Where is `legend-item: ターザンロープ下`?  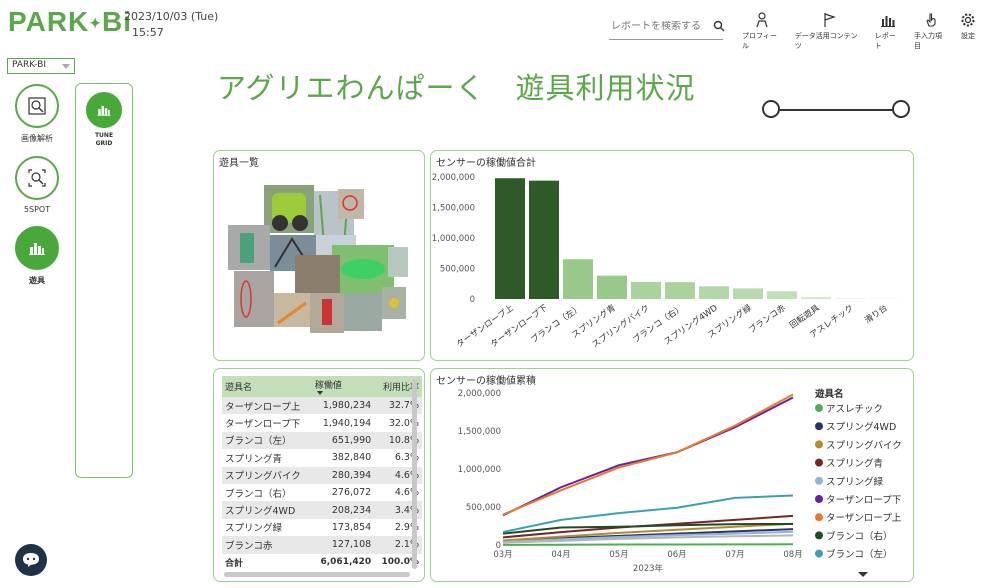
legend-item: ターザンロープ下 is located at coordinates (863, 500).